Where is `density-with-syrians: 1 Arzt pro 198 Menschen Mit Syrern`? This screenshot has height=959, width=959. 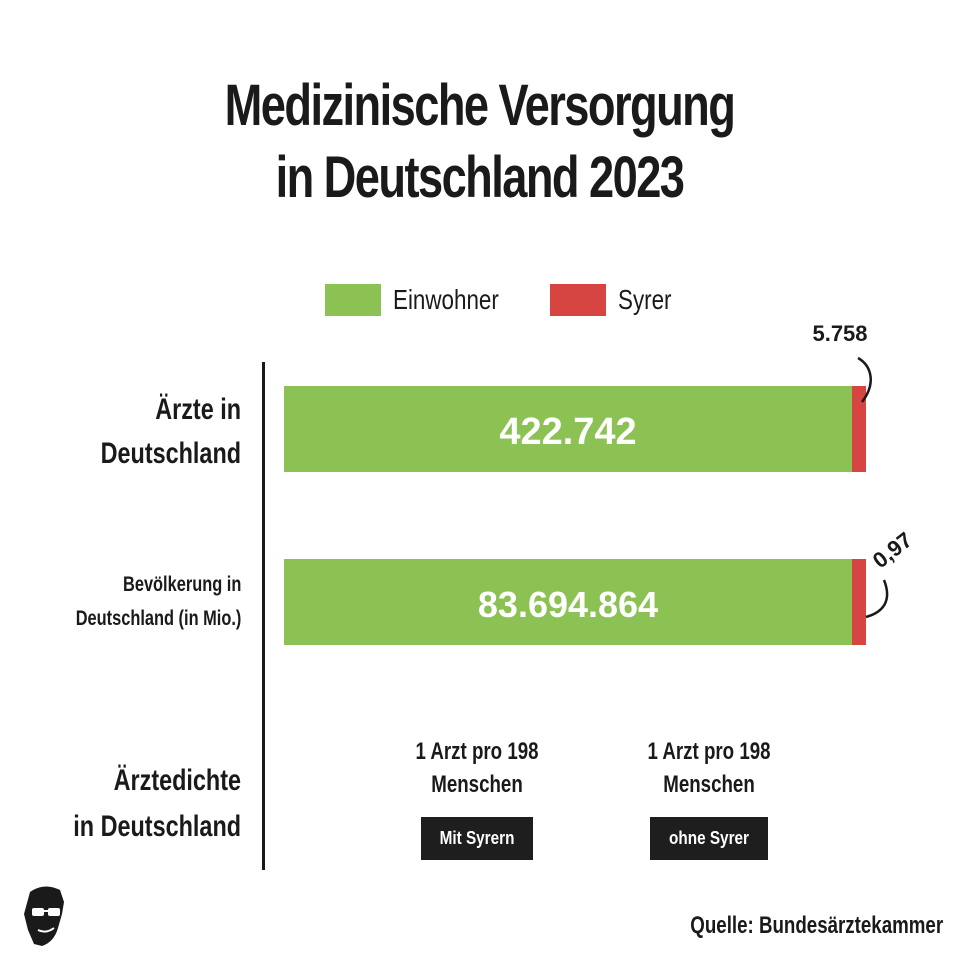
density-with-syrians: 1 Arzt pro 198 Menschen Mit Syrern is located at coordinates (477, 797).